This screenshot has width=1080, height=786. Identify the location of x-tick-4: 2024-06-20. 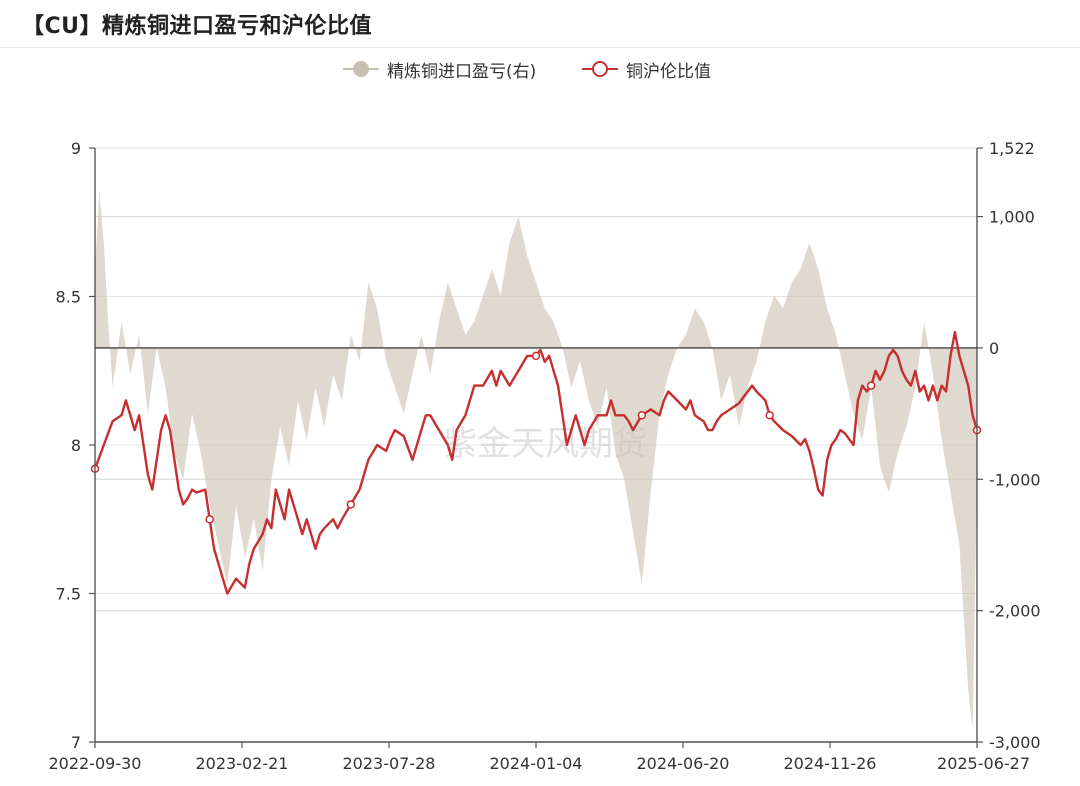
(683, 763).